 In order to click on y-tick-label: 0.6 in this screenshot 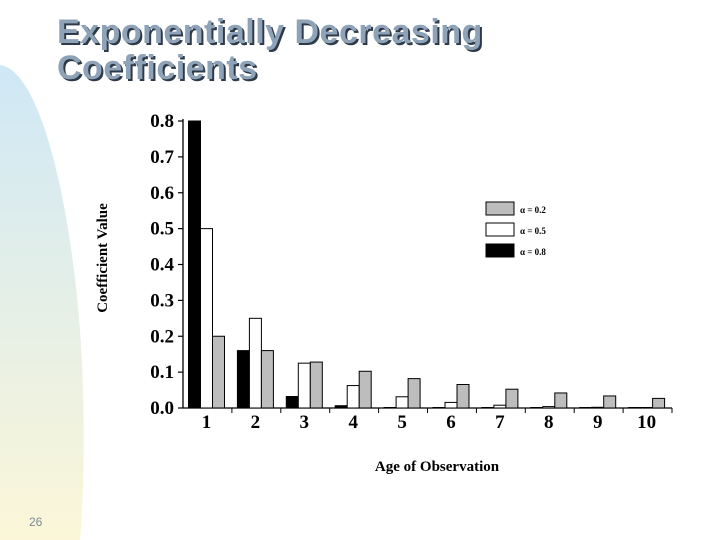, I will do `click(162, 193)`.